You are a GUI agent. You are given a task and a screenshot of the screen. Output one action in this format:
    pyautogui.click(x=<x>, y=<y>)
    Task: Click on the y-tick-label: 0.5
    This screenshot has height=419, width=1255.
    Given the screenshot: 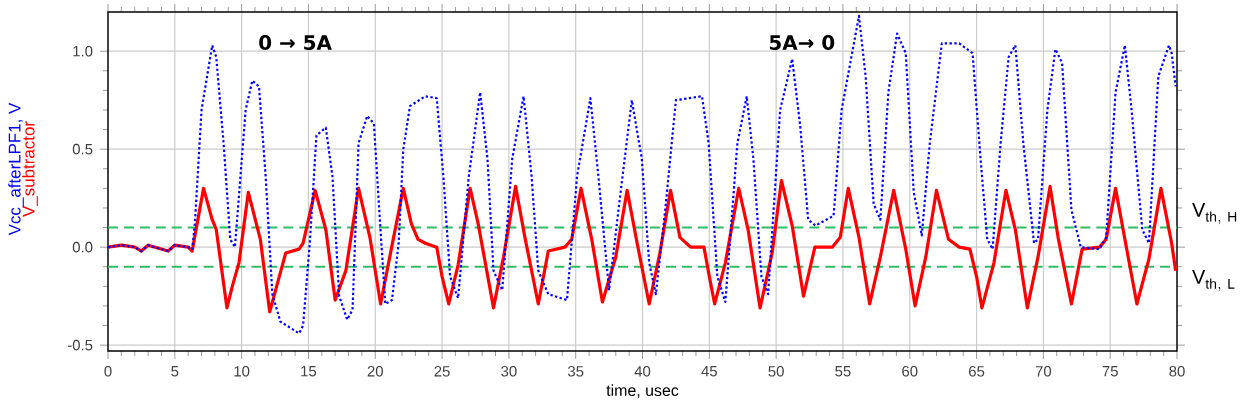 What is the action you would take?
    pyautogui.click(x=82, y=149)
    